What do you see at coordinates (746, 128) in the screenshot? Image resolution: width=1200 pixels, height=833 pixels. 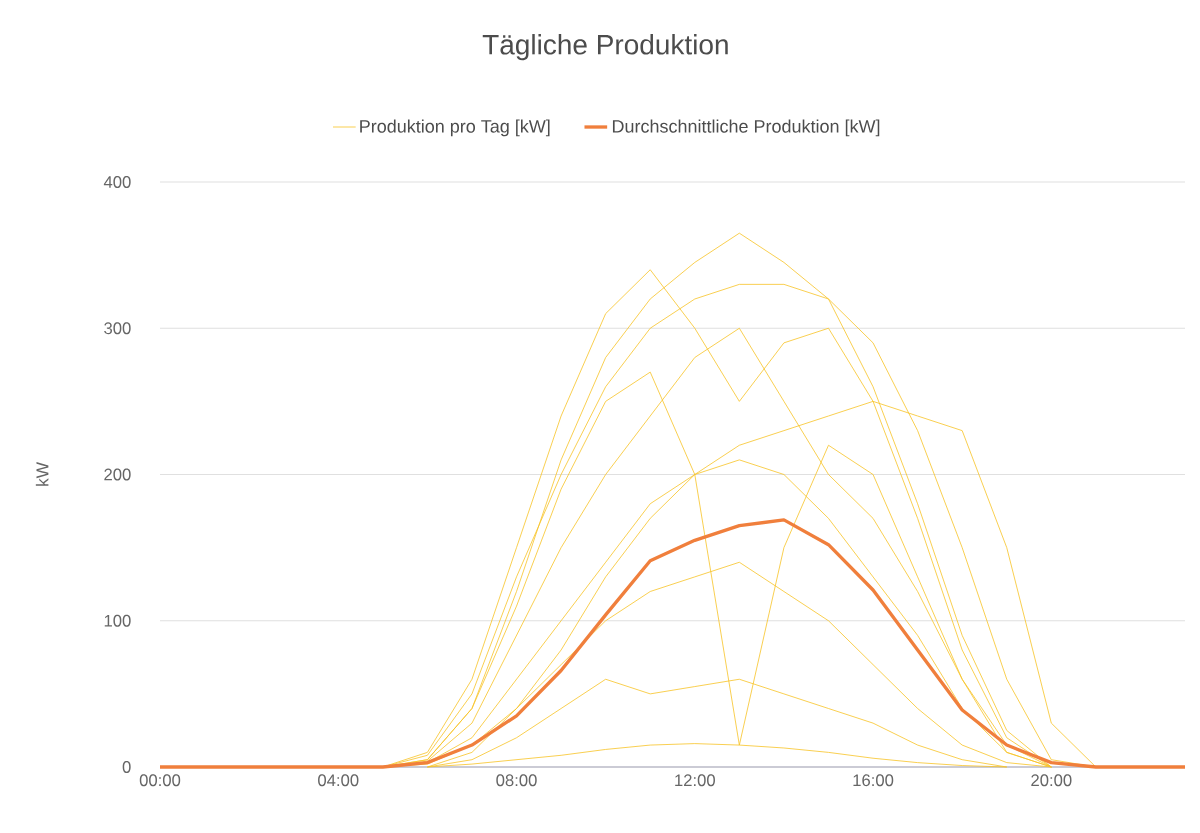 I see `legend-label: Durchschnittliche Produktion [kW]` at bounding box center [746, 128].